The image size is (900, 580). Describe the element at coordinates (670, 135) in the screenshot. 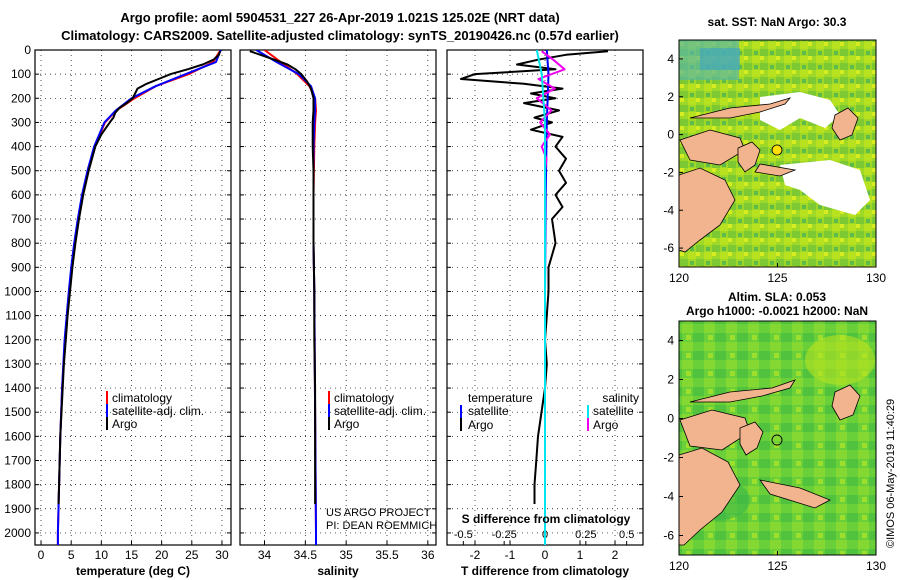

I see `lat-tick-label: 0` at that location.